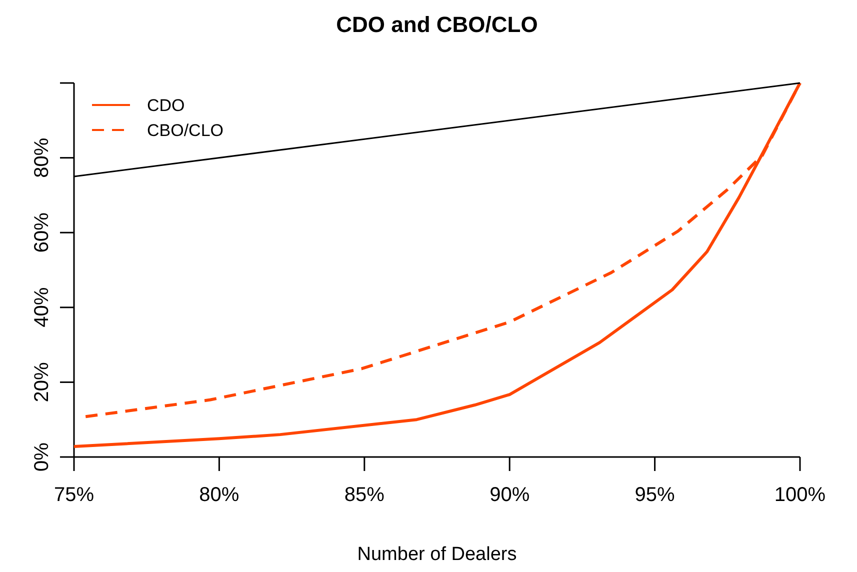 The image size is (857, 572). I want to click on x-tick-label: 80%, so click(219, 495).